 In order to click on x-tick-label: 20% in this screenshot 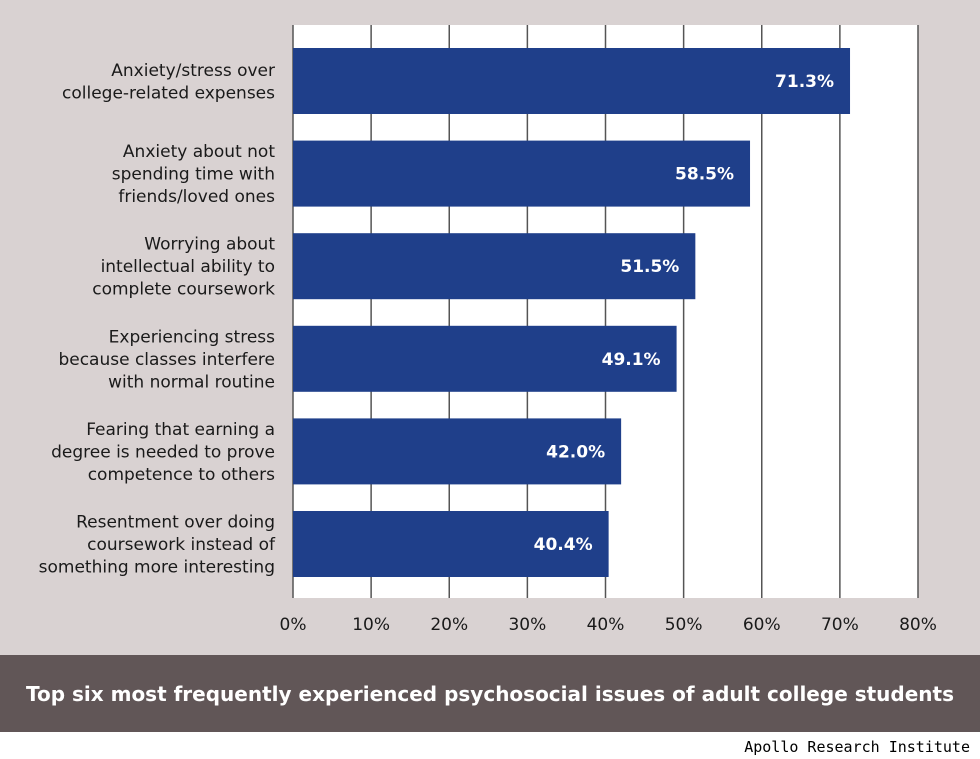, I will do `click(449, 625)`.